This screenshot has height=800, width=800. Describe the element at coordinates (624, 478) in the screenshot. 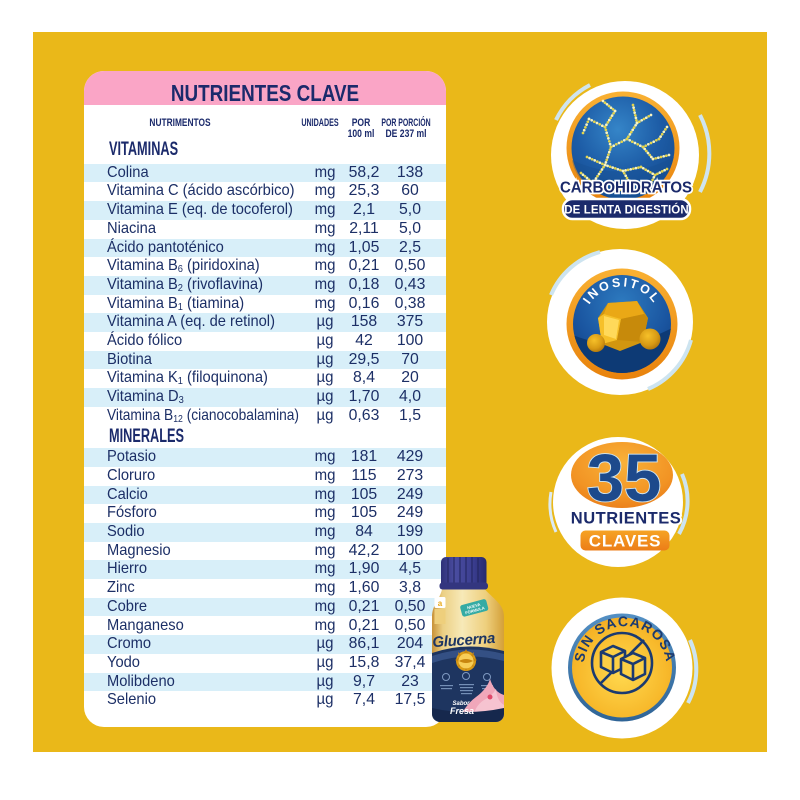

I see `svg-text: 35` at that location.